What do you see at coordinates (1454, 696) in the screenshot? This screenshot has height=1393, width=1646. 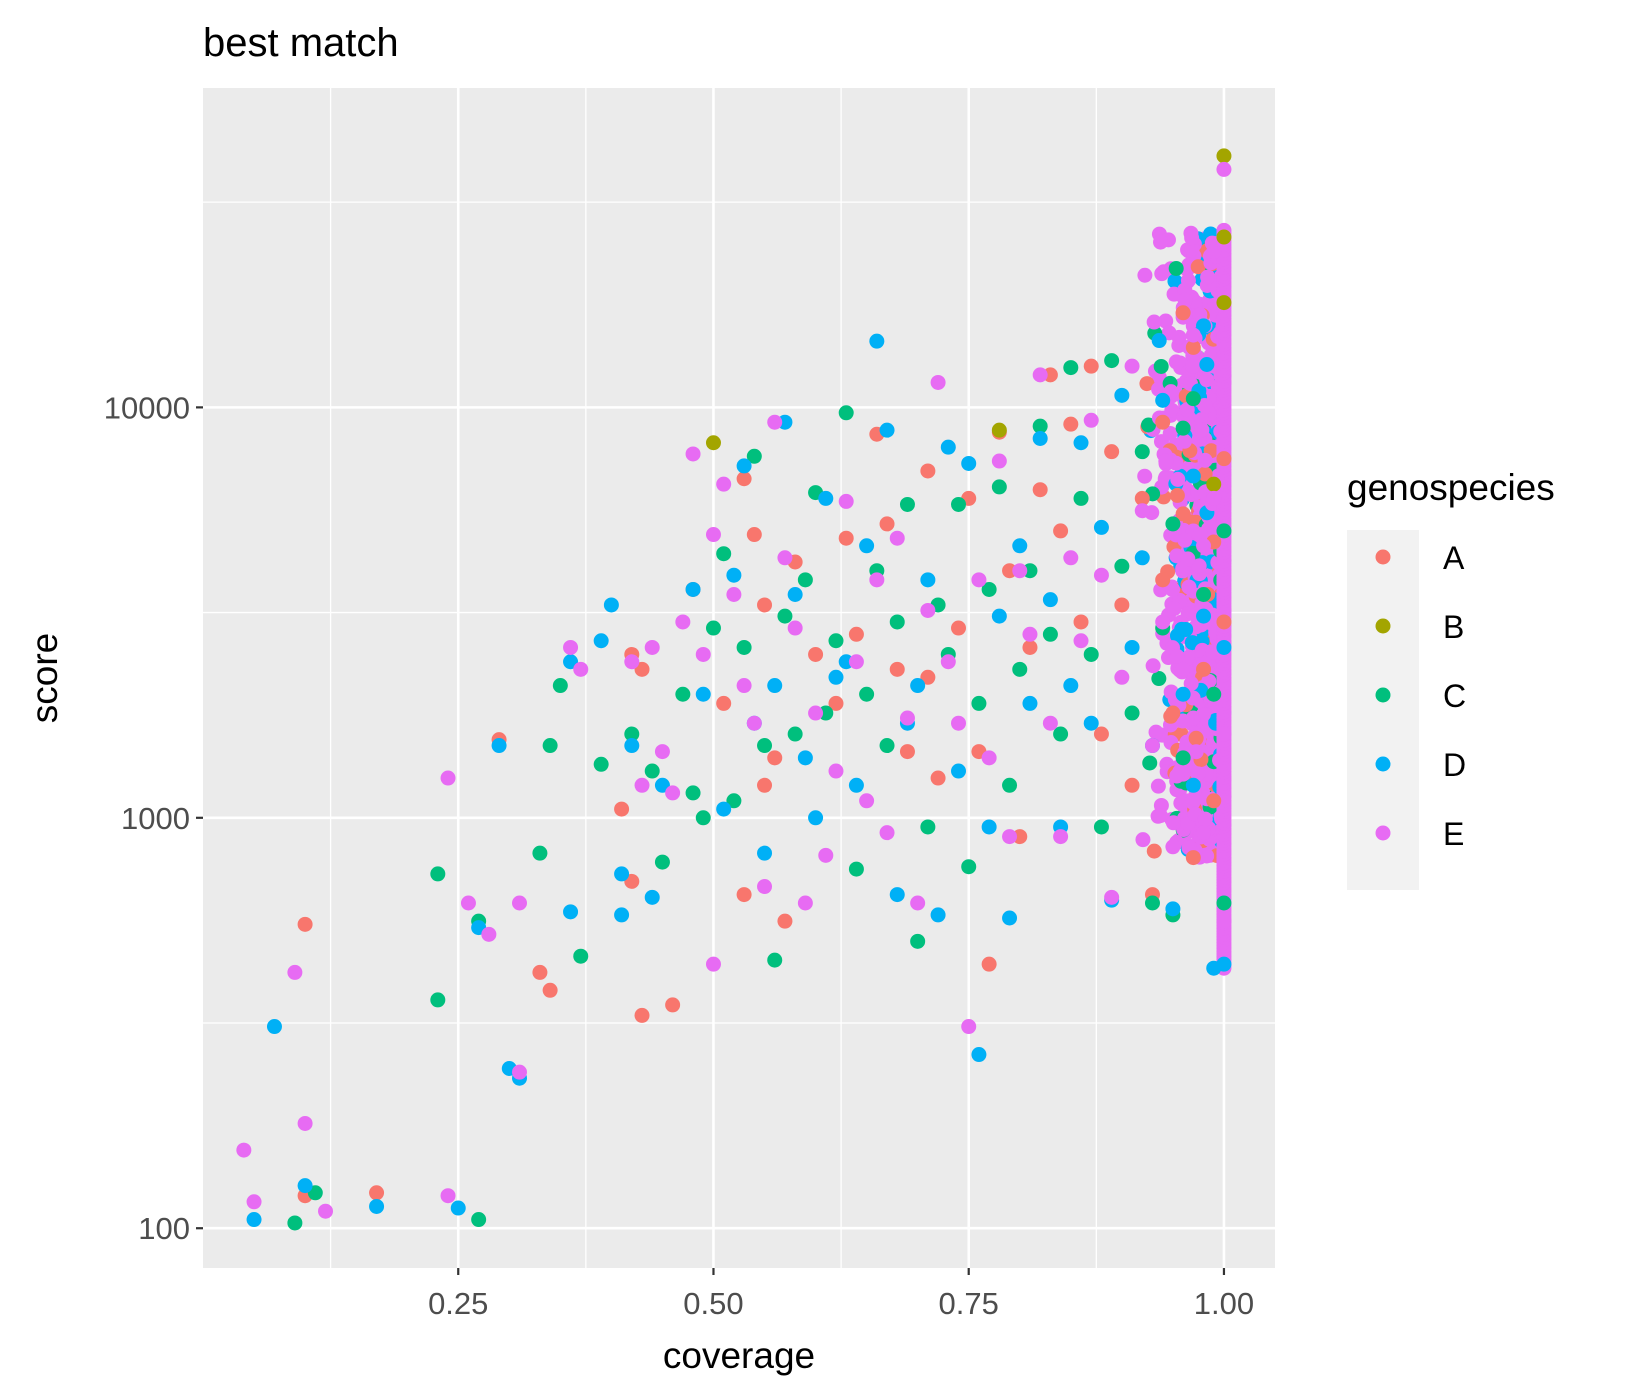 I see `legend-label: C` at bounding box center [1454, 696].